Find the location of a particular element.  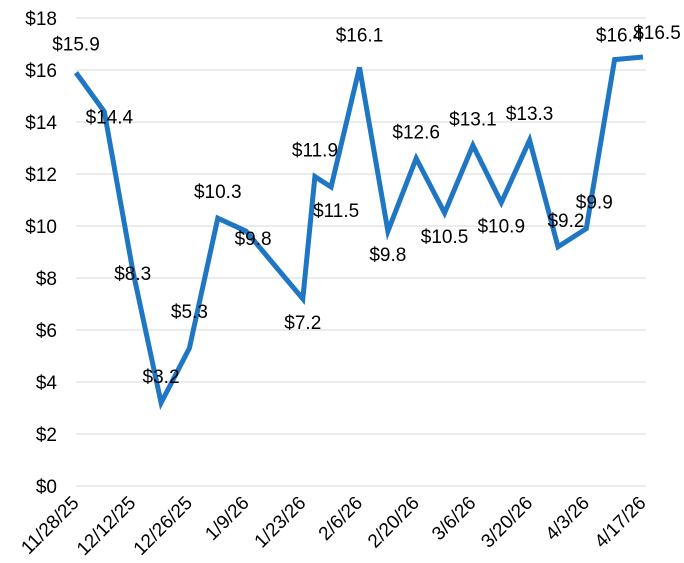

y-axis-ticks: $0 $2 $4 $6 $8 $10 $12 $14 $16 $18 is located at coordinates (41, 253).